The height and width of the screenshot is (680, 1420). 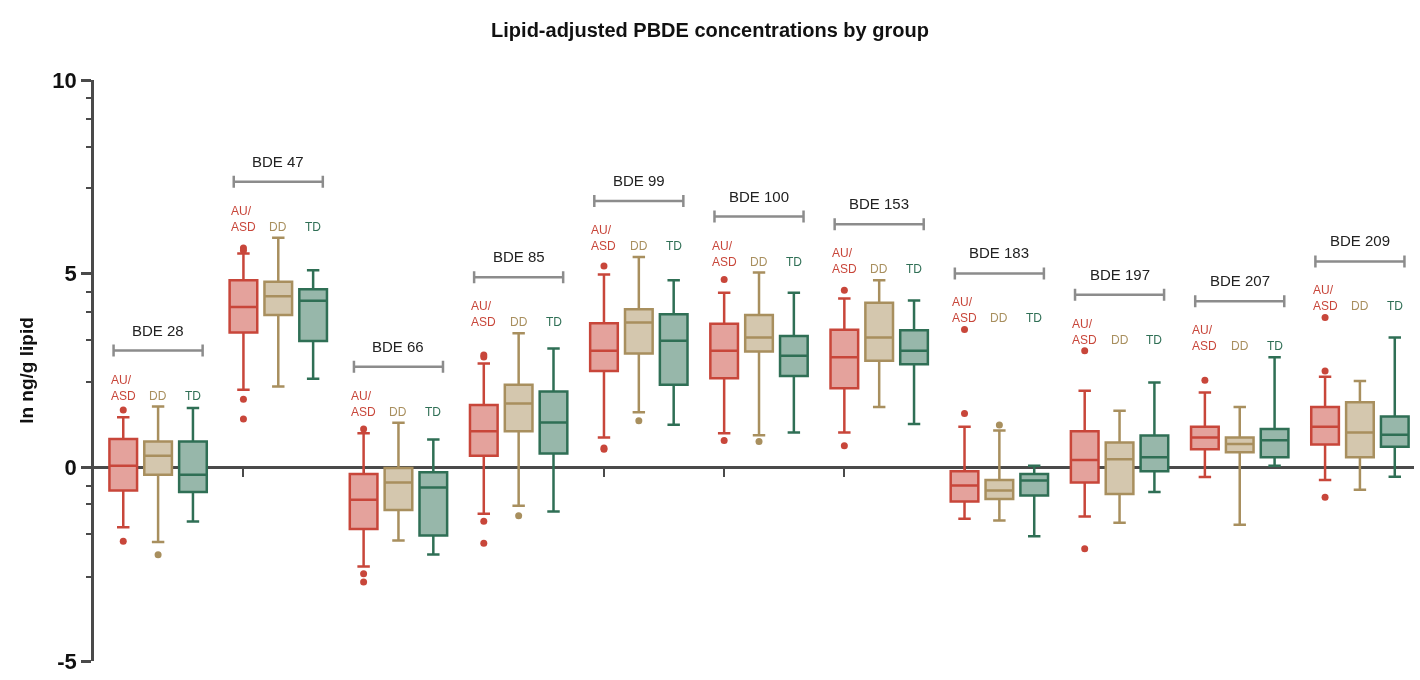 I want to click on x-tick-label: BDE 66, so click(x=398, y=346).